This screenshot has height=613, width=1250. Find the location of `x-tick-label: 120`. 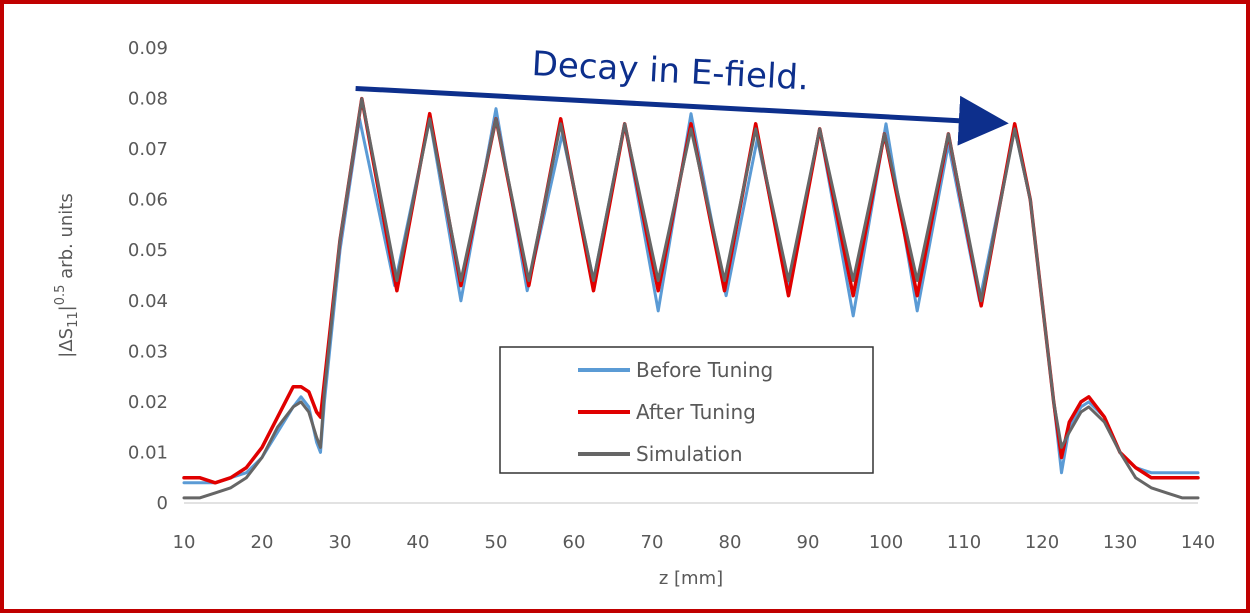

x-tick-label: 120 is located at coordinates (1042, 542).